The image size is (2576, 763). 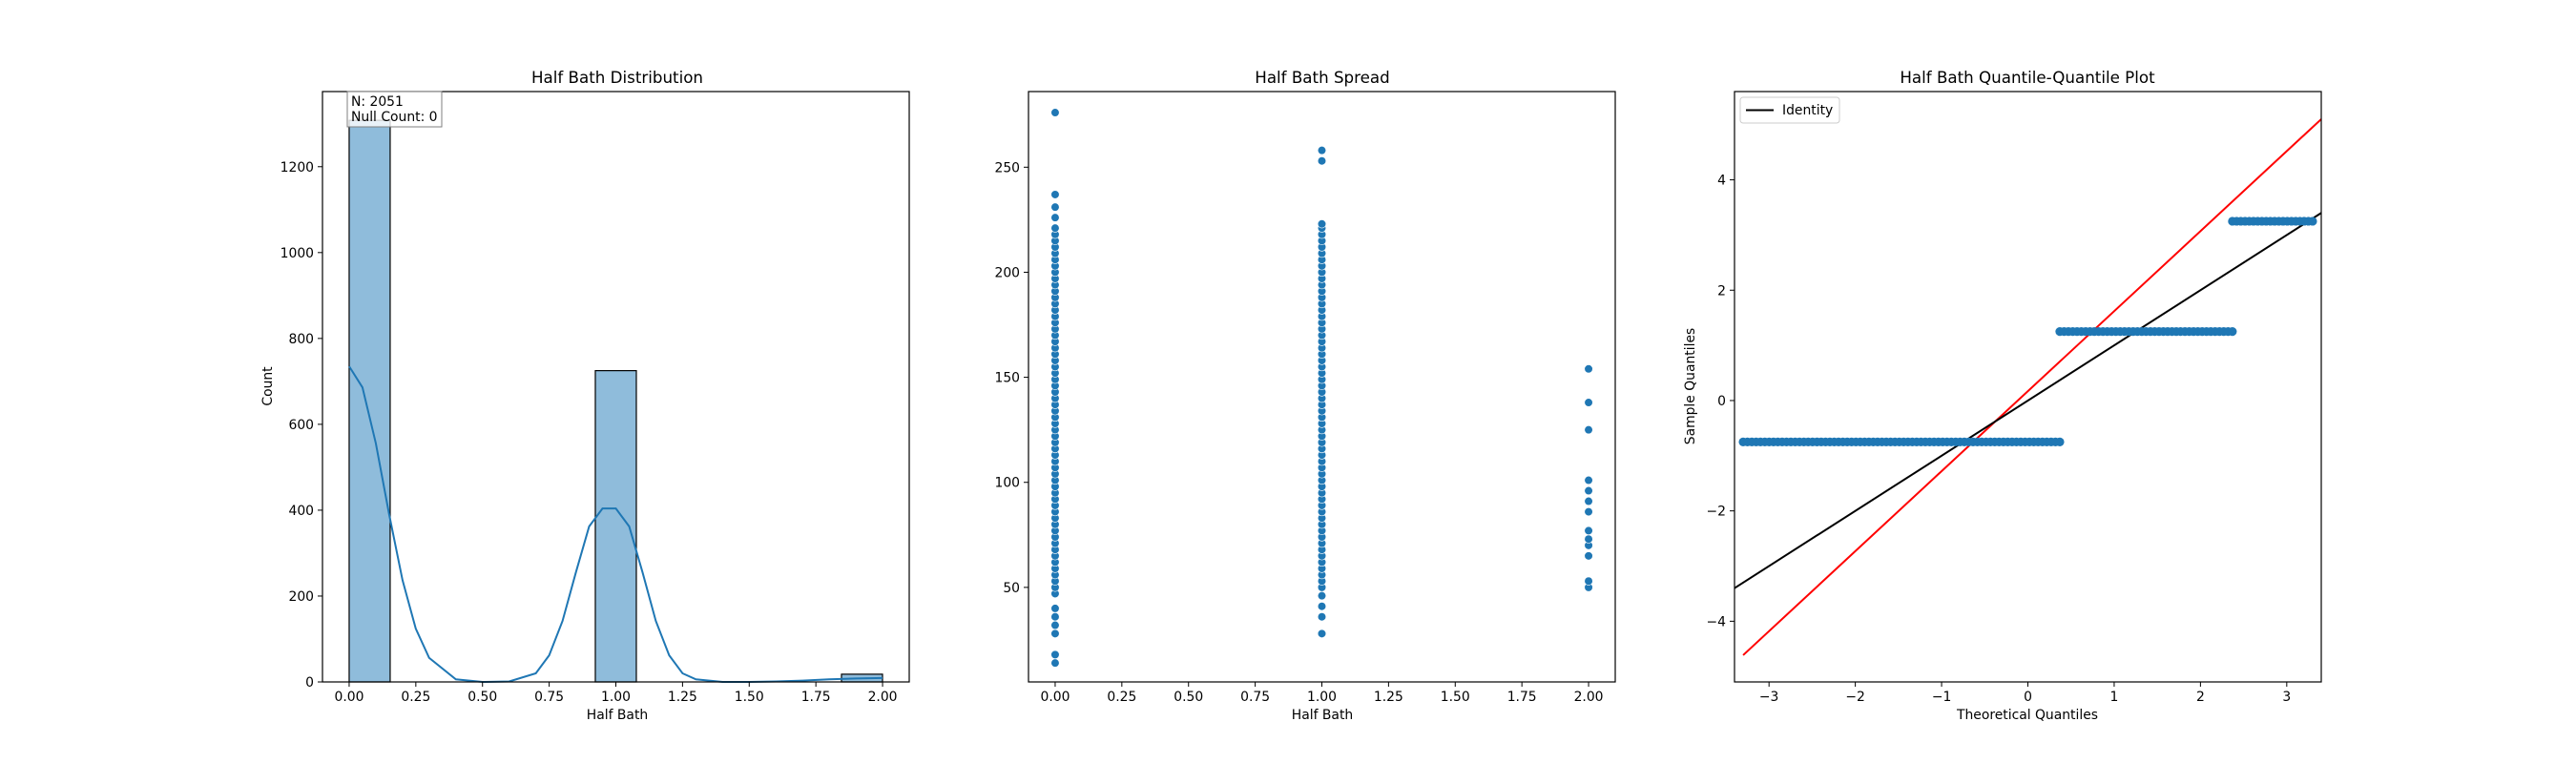 I want to click on histogram-x-tick-label: 1.25, so click(x=682, y=697).